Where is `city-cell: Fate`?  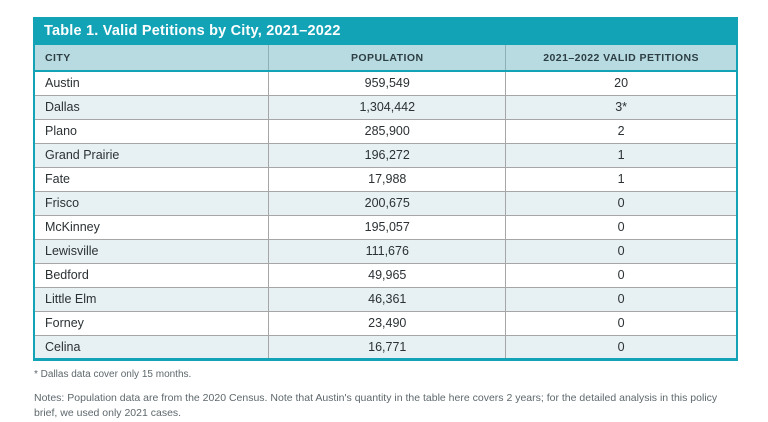
city-cell: Fate is located at coordinates (151, 179).